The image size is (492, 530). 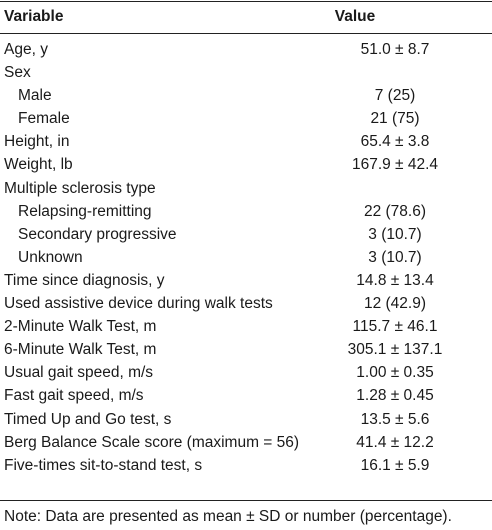 What do you see at coordinates (17, 73) in the screenshot?
I see `row-label: Sex` at bounding box center [17, 73].